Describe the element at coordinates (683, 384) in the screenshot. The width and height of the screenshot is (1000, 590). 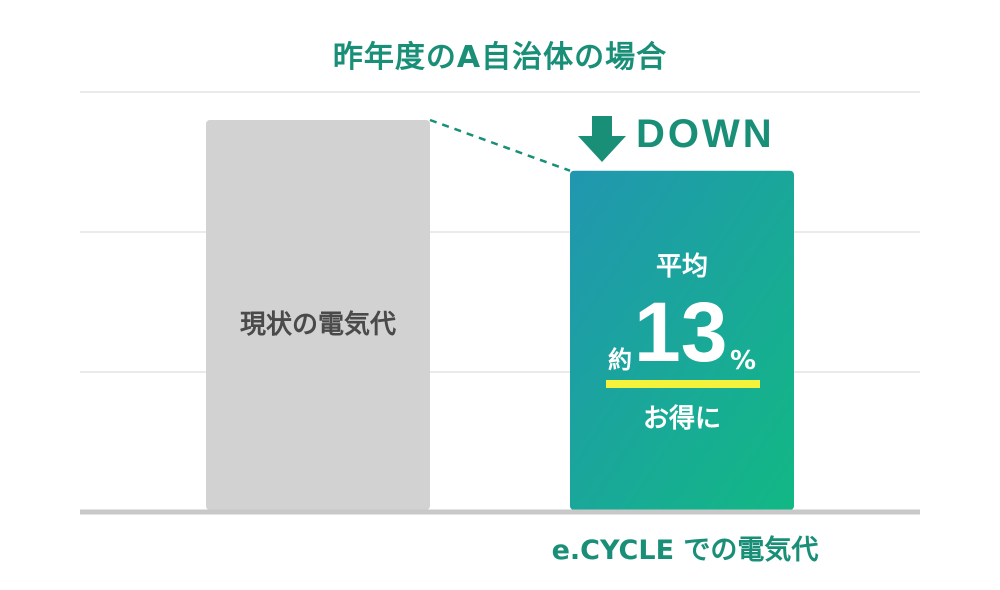
I see `highlight-underline` at that location.